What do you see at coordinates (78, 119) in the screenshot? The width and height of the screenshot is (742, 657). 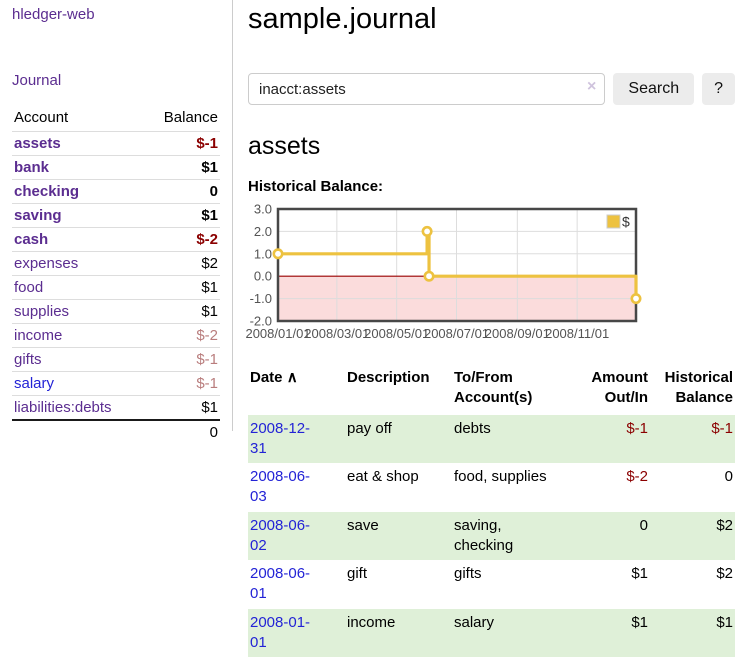 I see `accounts-header-account: Account` at bounding box center [78, 119].